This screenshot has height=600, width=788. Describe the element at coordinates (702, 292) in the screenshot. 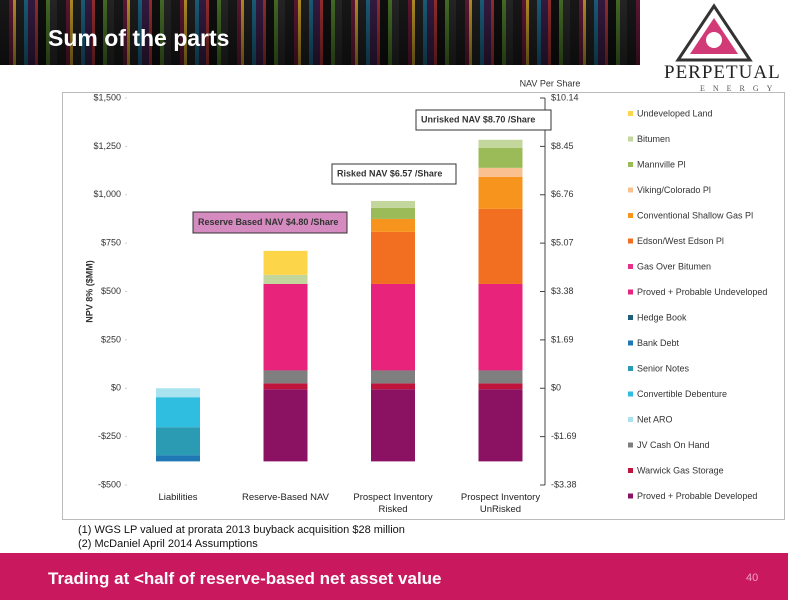

I see `legend-label: Proved + Probable Undeveloped` at that location.